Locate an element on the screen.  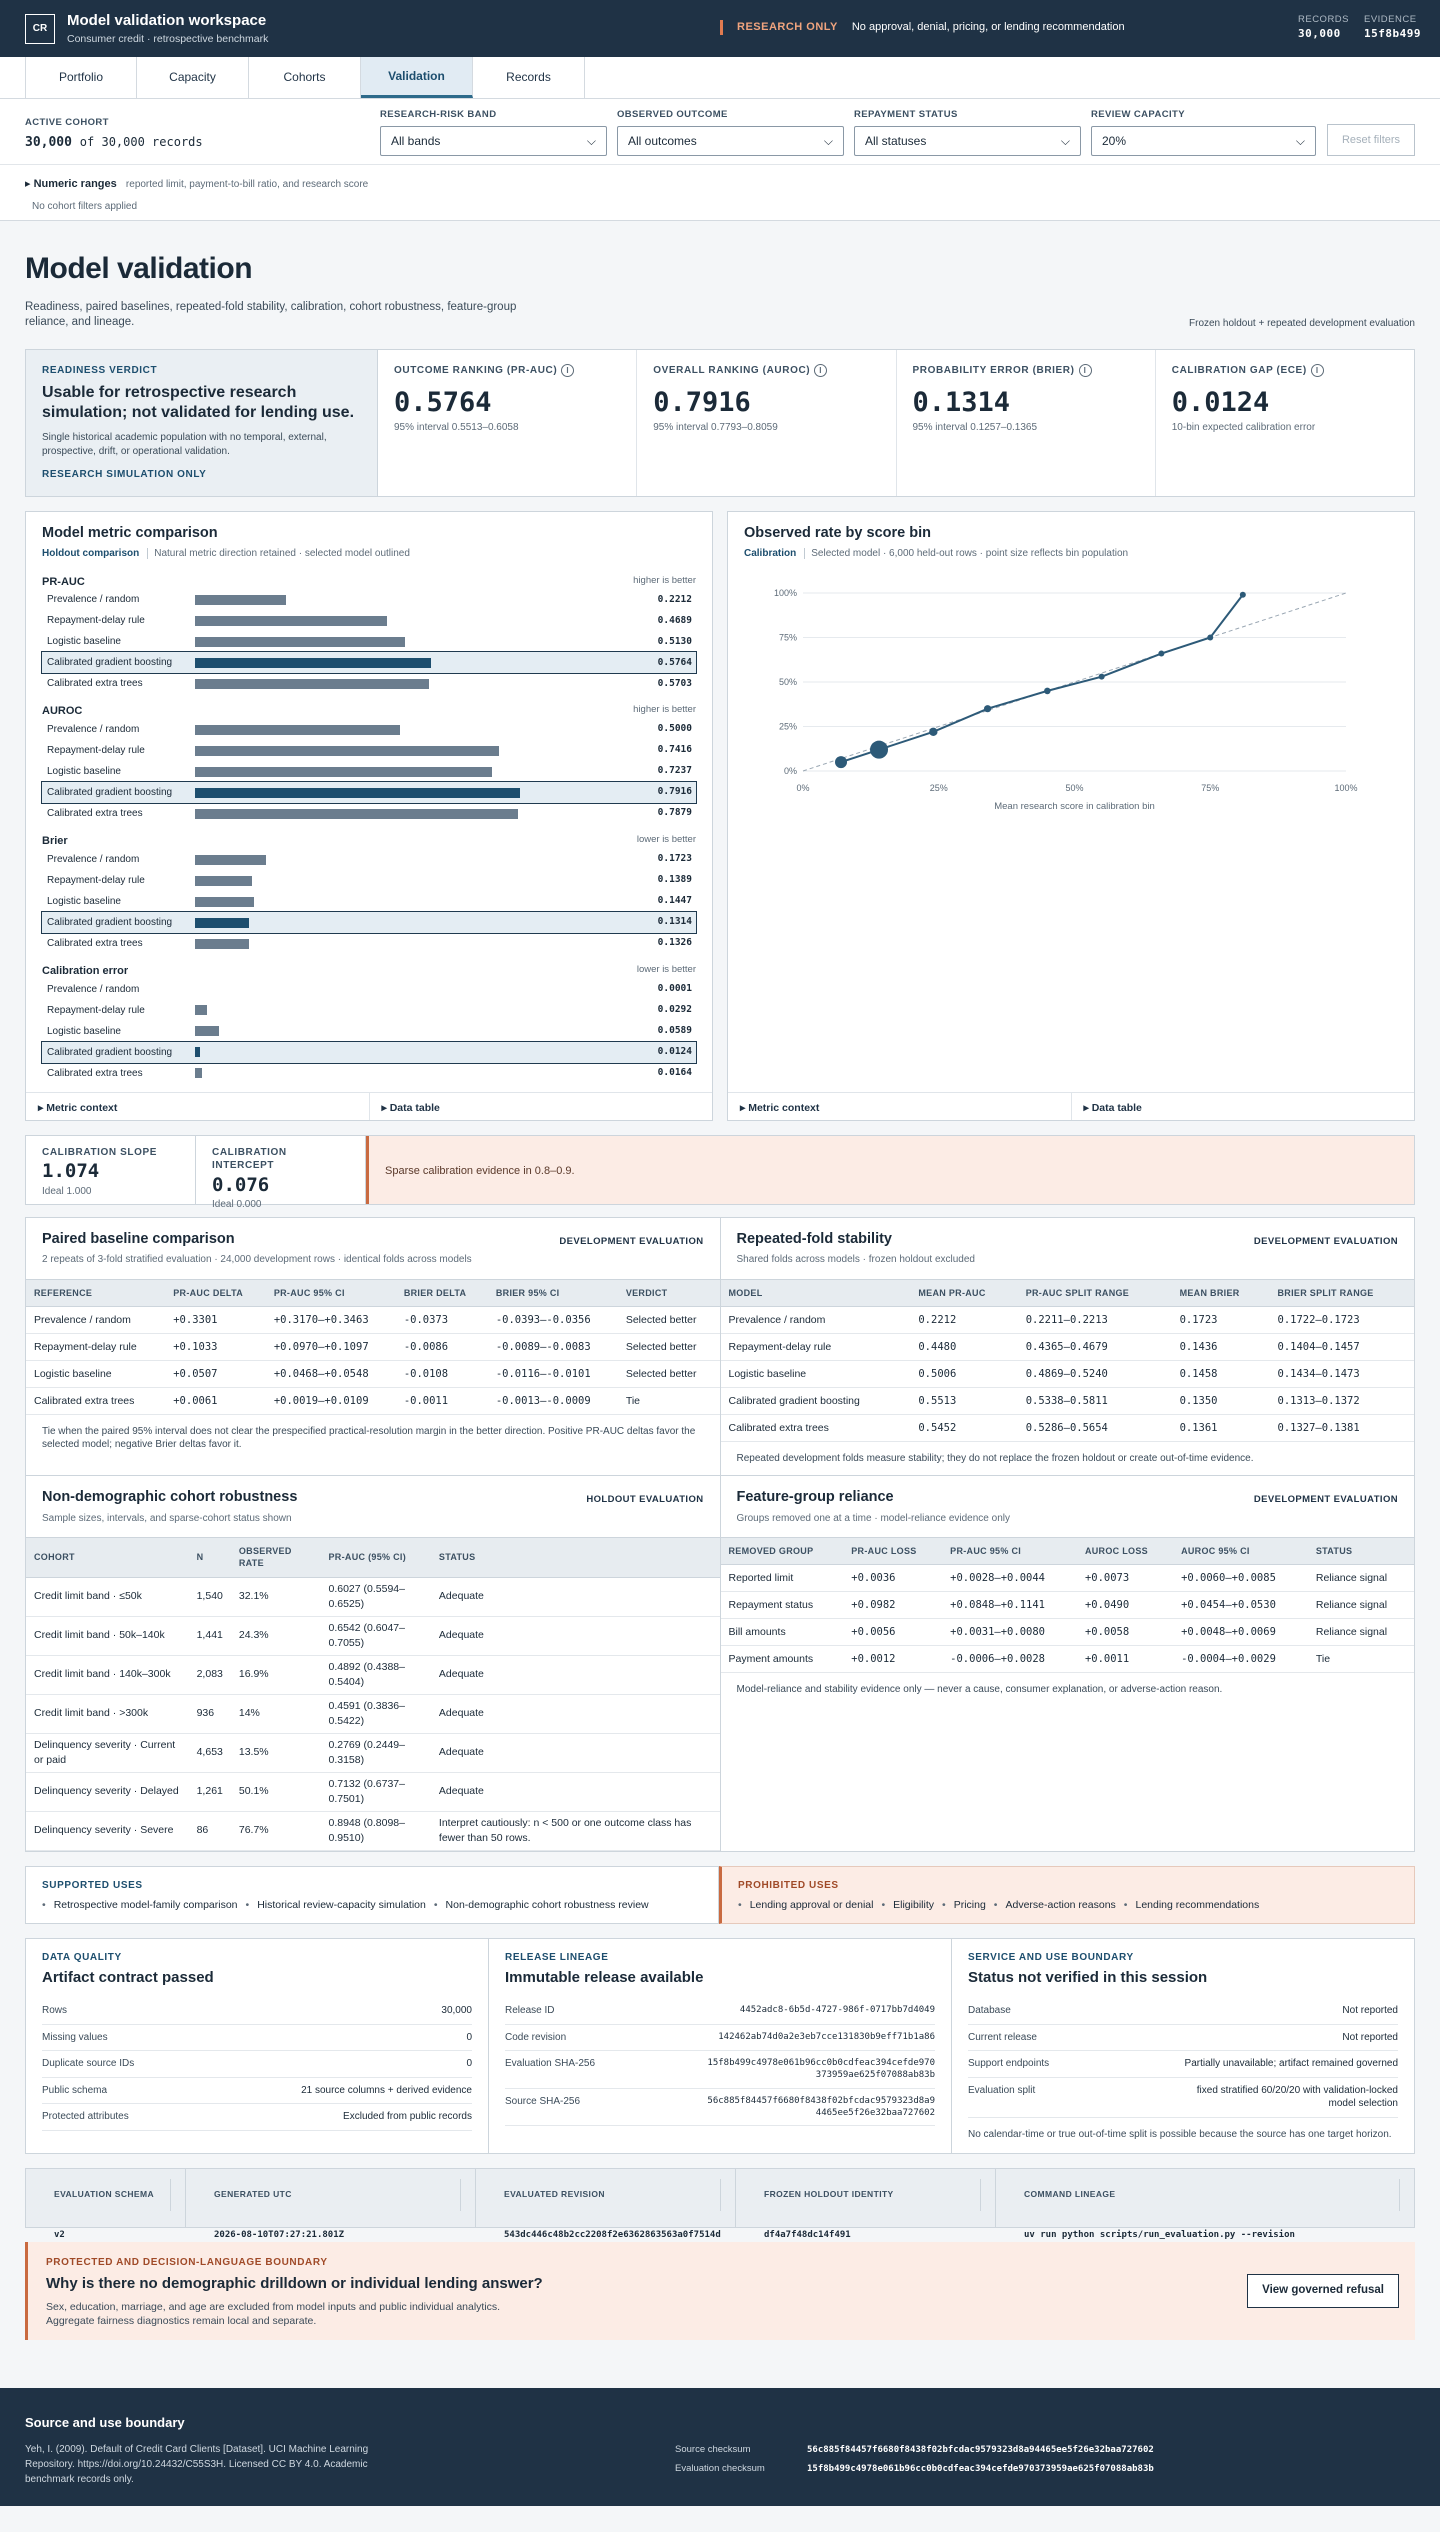
x-tick-label: 75% is located at coordinates (1210, 788).